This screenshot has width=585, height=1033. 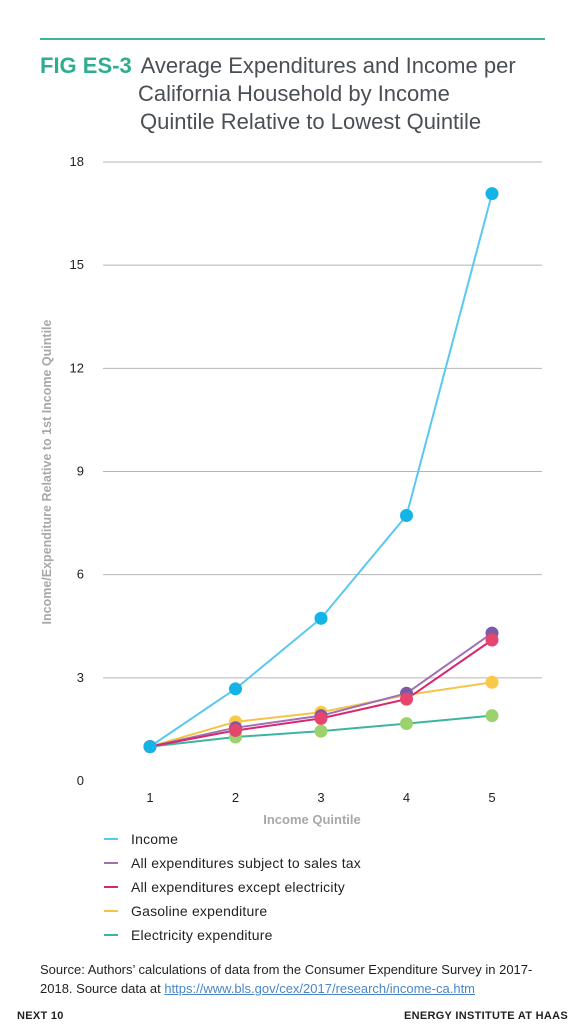 What do you see at coordinates (86, 65) in the screenshot?
I see `figure-label: FIG ES-3` at bounding box center [86, 65].